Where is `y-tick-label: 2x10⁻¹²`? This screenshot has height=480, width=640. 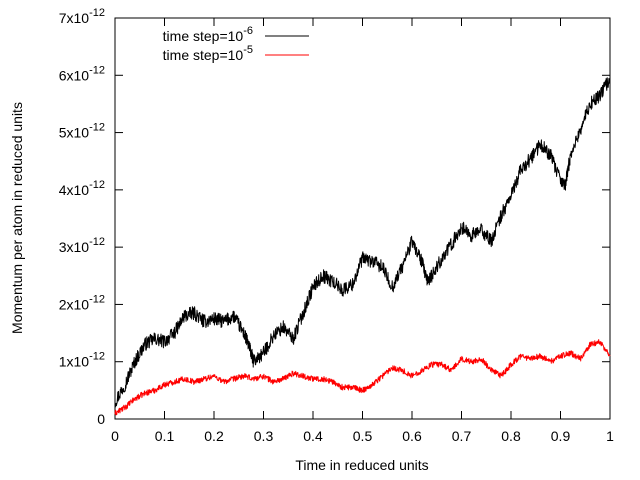
y-tick-label: 2x10⁻¹² is located at coordinates (82, 302).